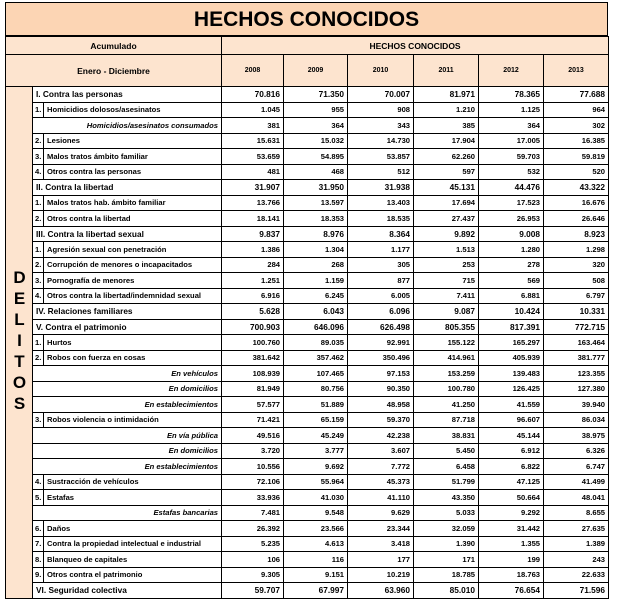 The image size is (618, 600). What do you see at coordinates (253, 311) in the screenshot?
I see `cell-value: 5.628` at bounding box center [253, 311].